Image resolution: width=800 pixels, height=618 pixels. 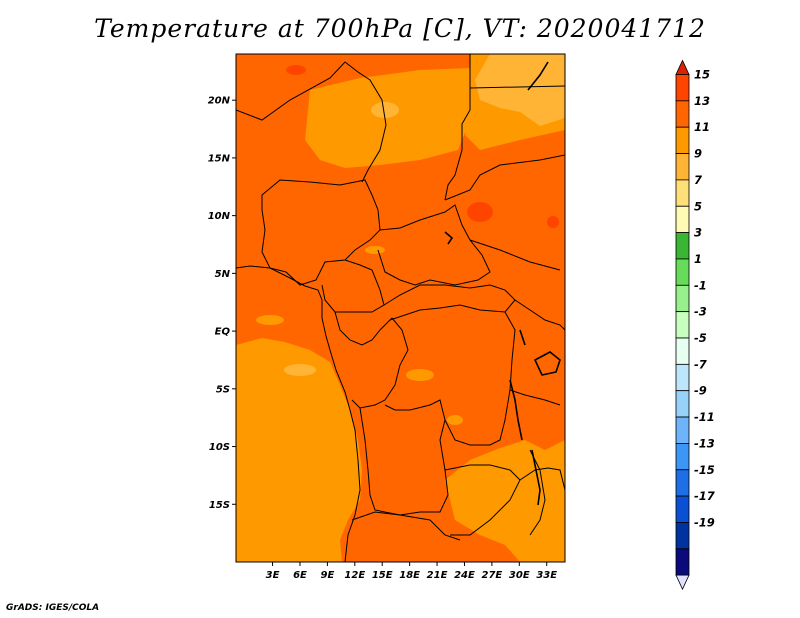 What do you see at coordinates (704, 417) in the screenshot?
I see `colorbar-label: -11` at bounding box center [704, 417].